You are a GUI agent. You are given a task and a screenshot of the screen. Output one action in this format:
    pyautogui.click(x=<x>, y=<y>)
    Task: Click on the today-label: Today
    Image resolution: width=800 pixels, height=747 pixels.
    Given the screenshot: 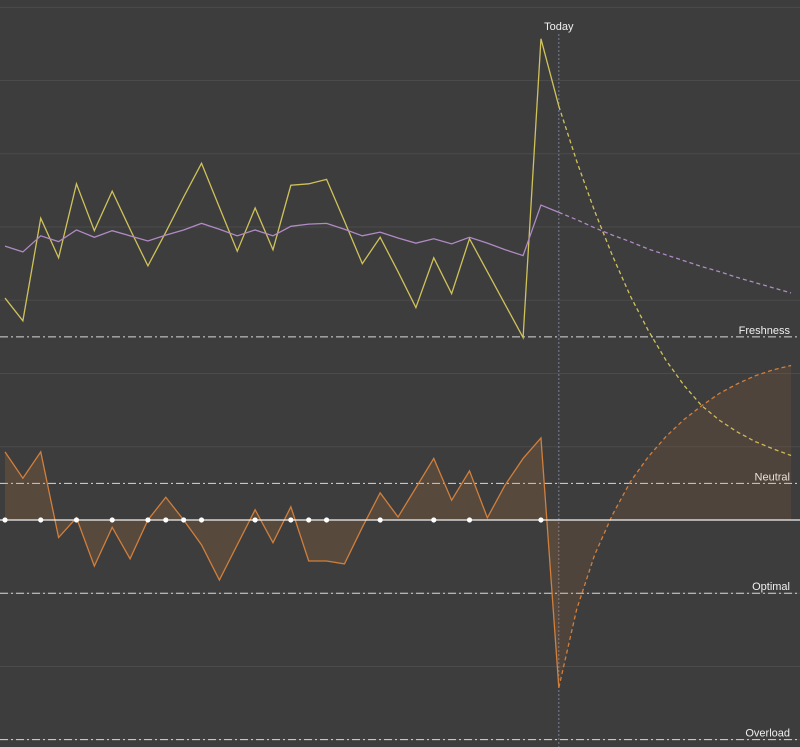 What is the action you would take?
    pyautogui.click(x=559, y=27)
    